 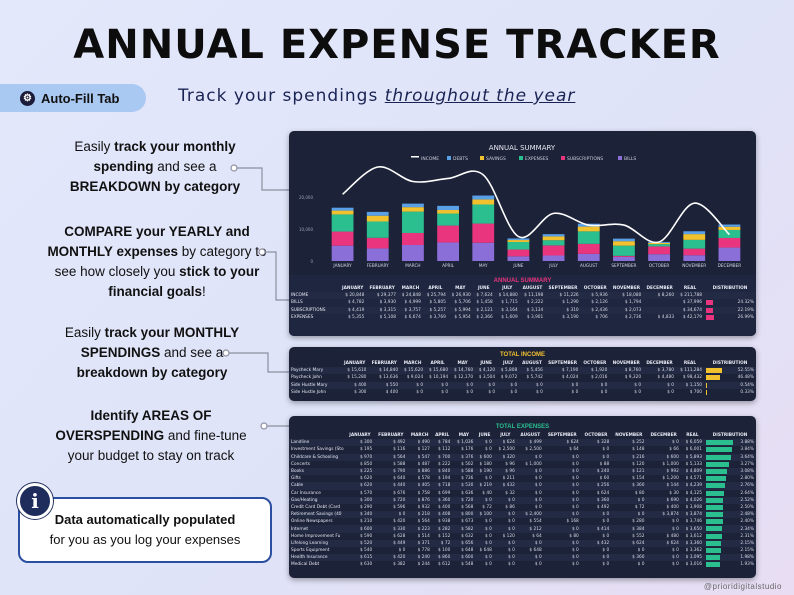 What do you see at coordinates (747, 515) in the screenshot?
I see `distribution-value: 2.48%` at bounding box center [747, 515].